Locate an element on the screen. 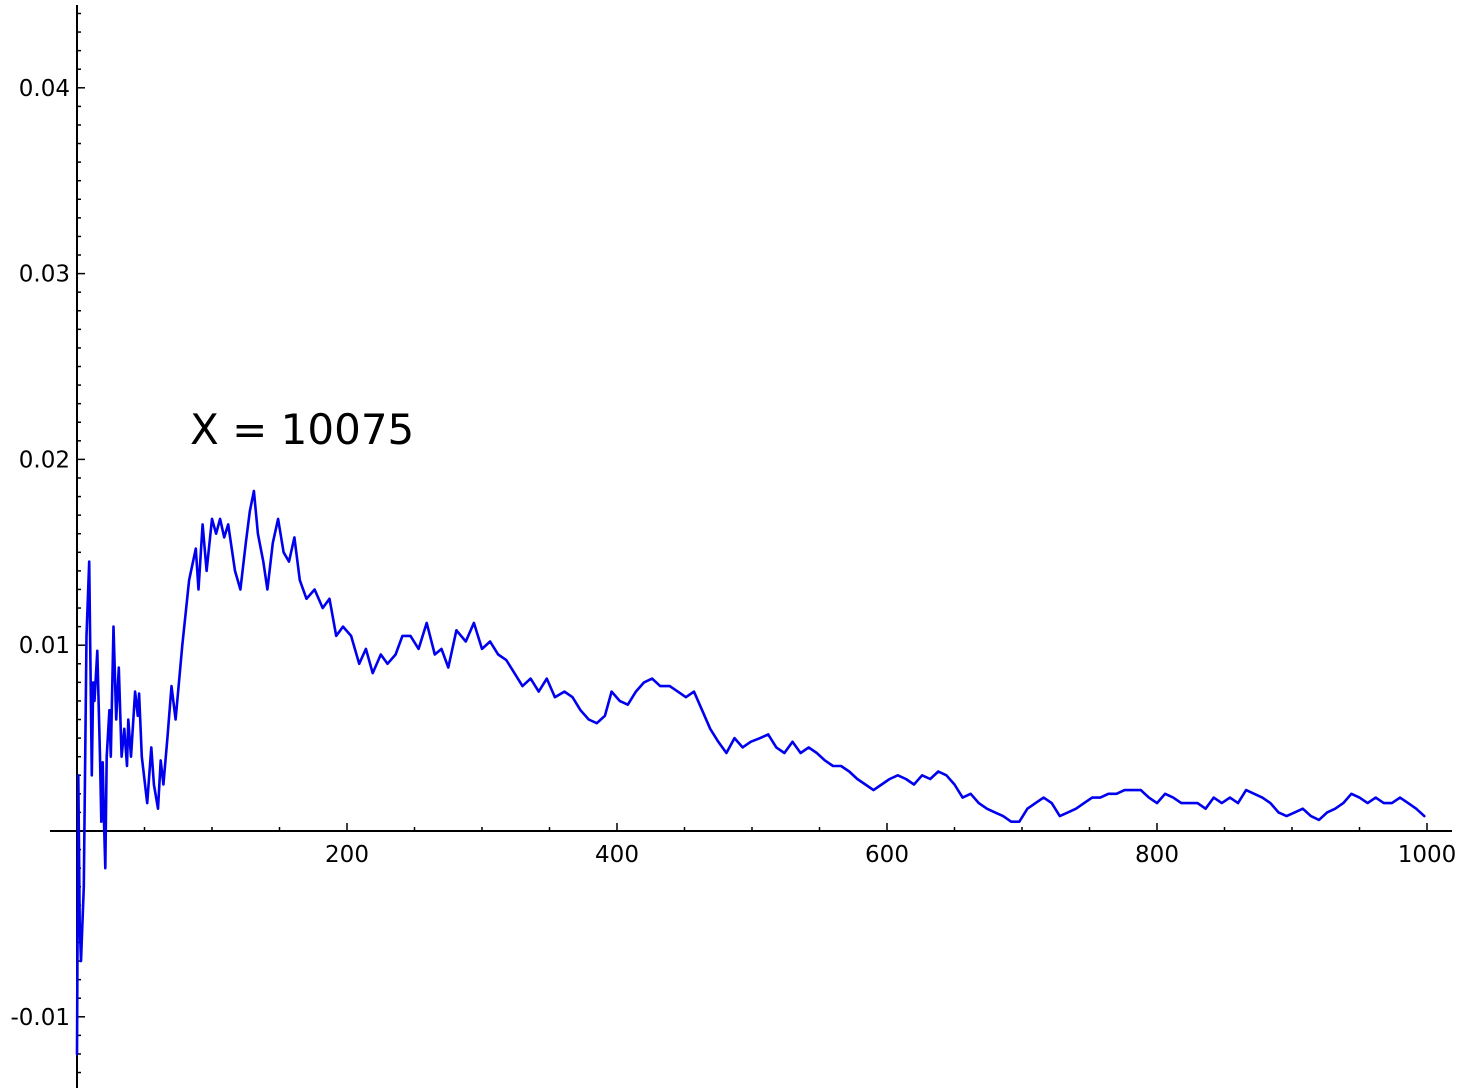  y-tick-label: 0.04 is located at coordinates (44, 89).